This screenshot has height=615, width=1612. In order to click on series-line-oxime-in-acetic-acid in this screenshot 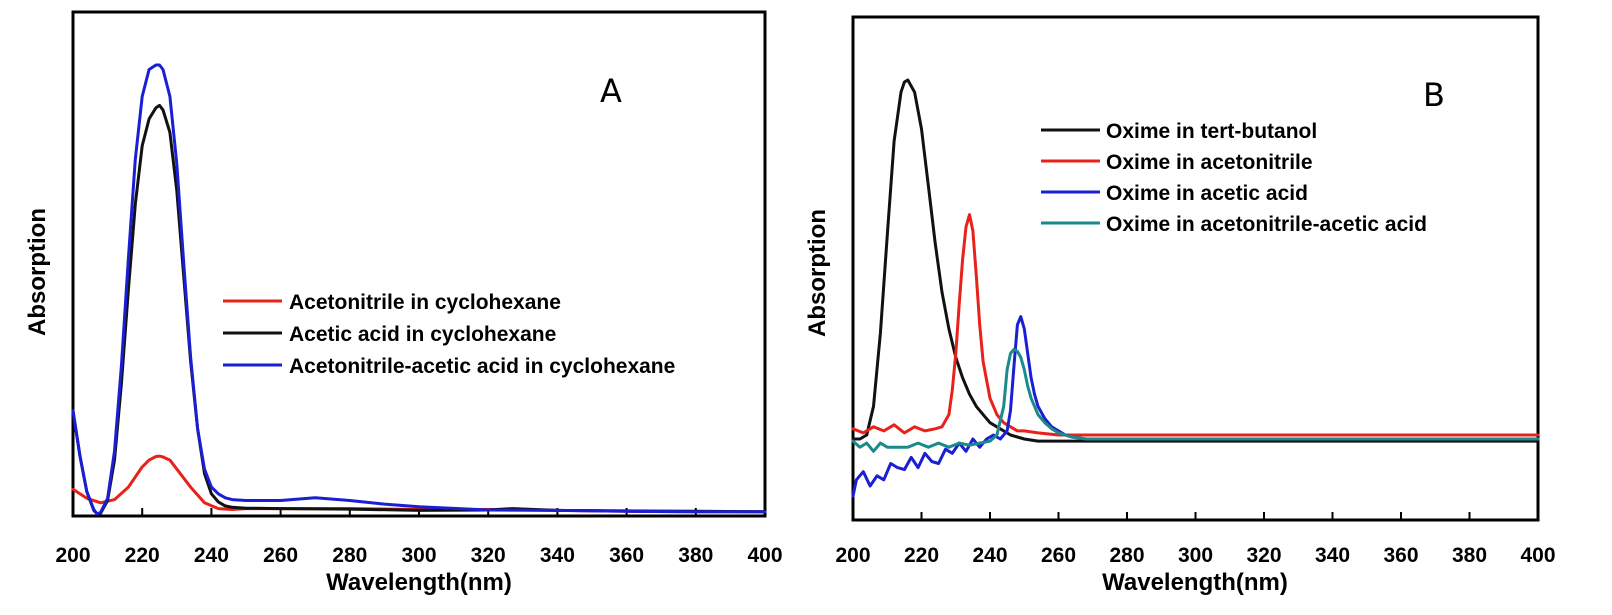, I will do `click(1195, 406)`.